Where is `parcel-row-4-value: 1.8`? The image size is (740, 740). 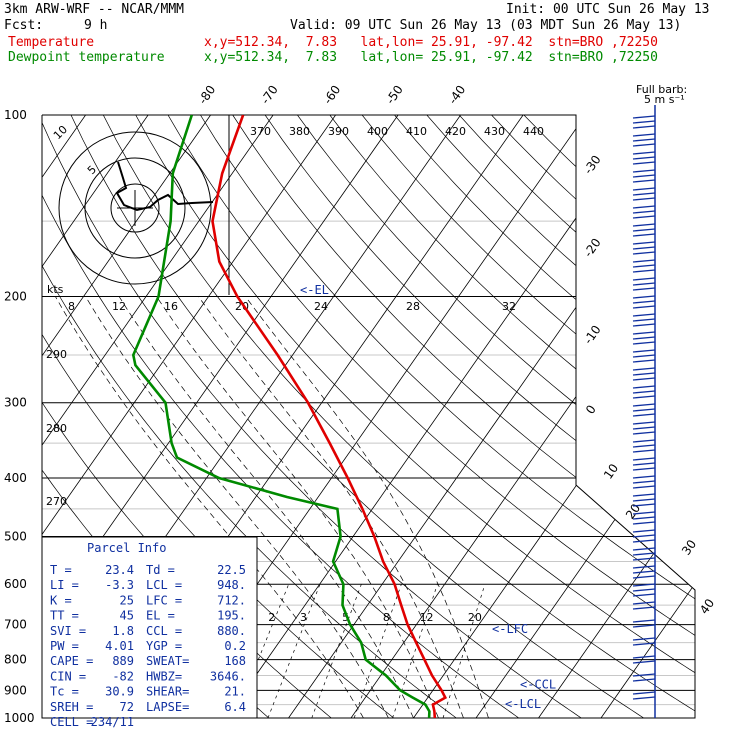 parcel-row-4-value: 1.8 is located at coordinates (123, 631).